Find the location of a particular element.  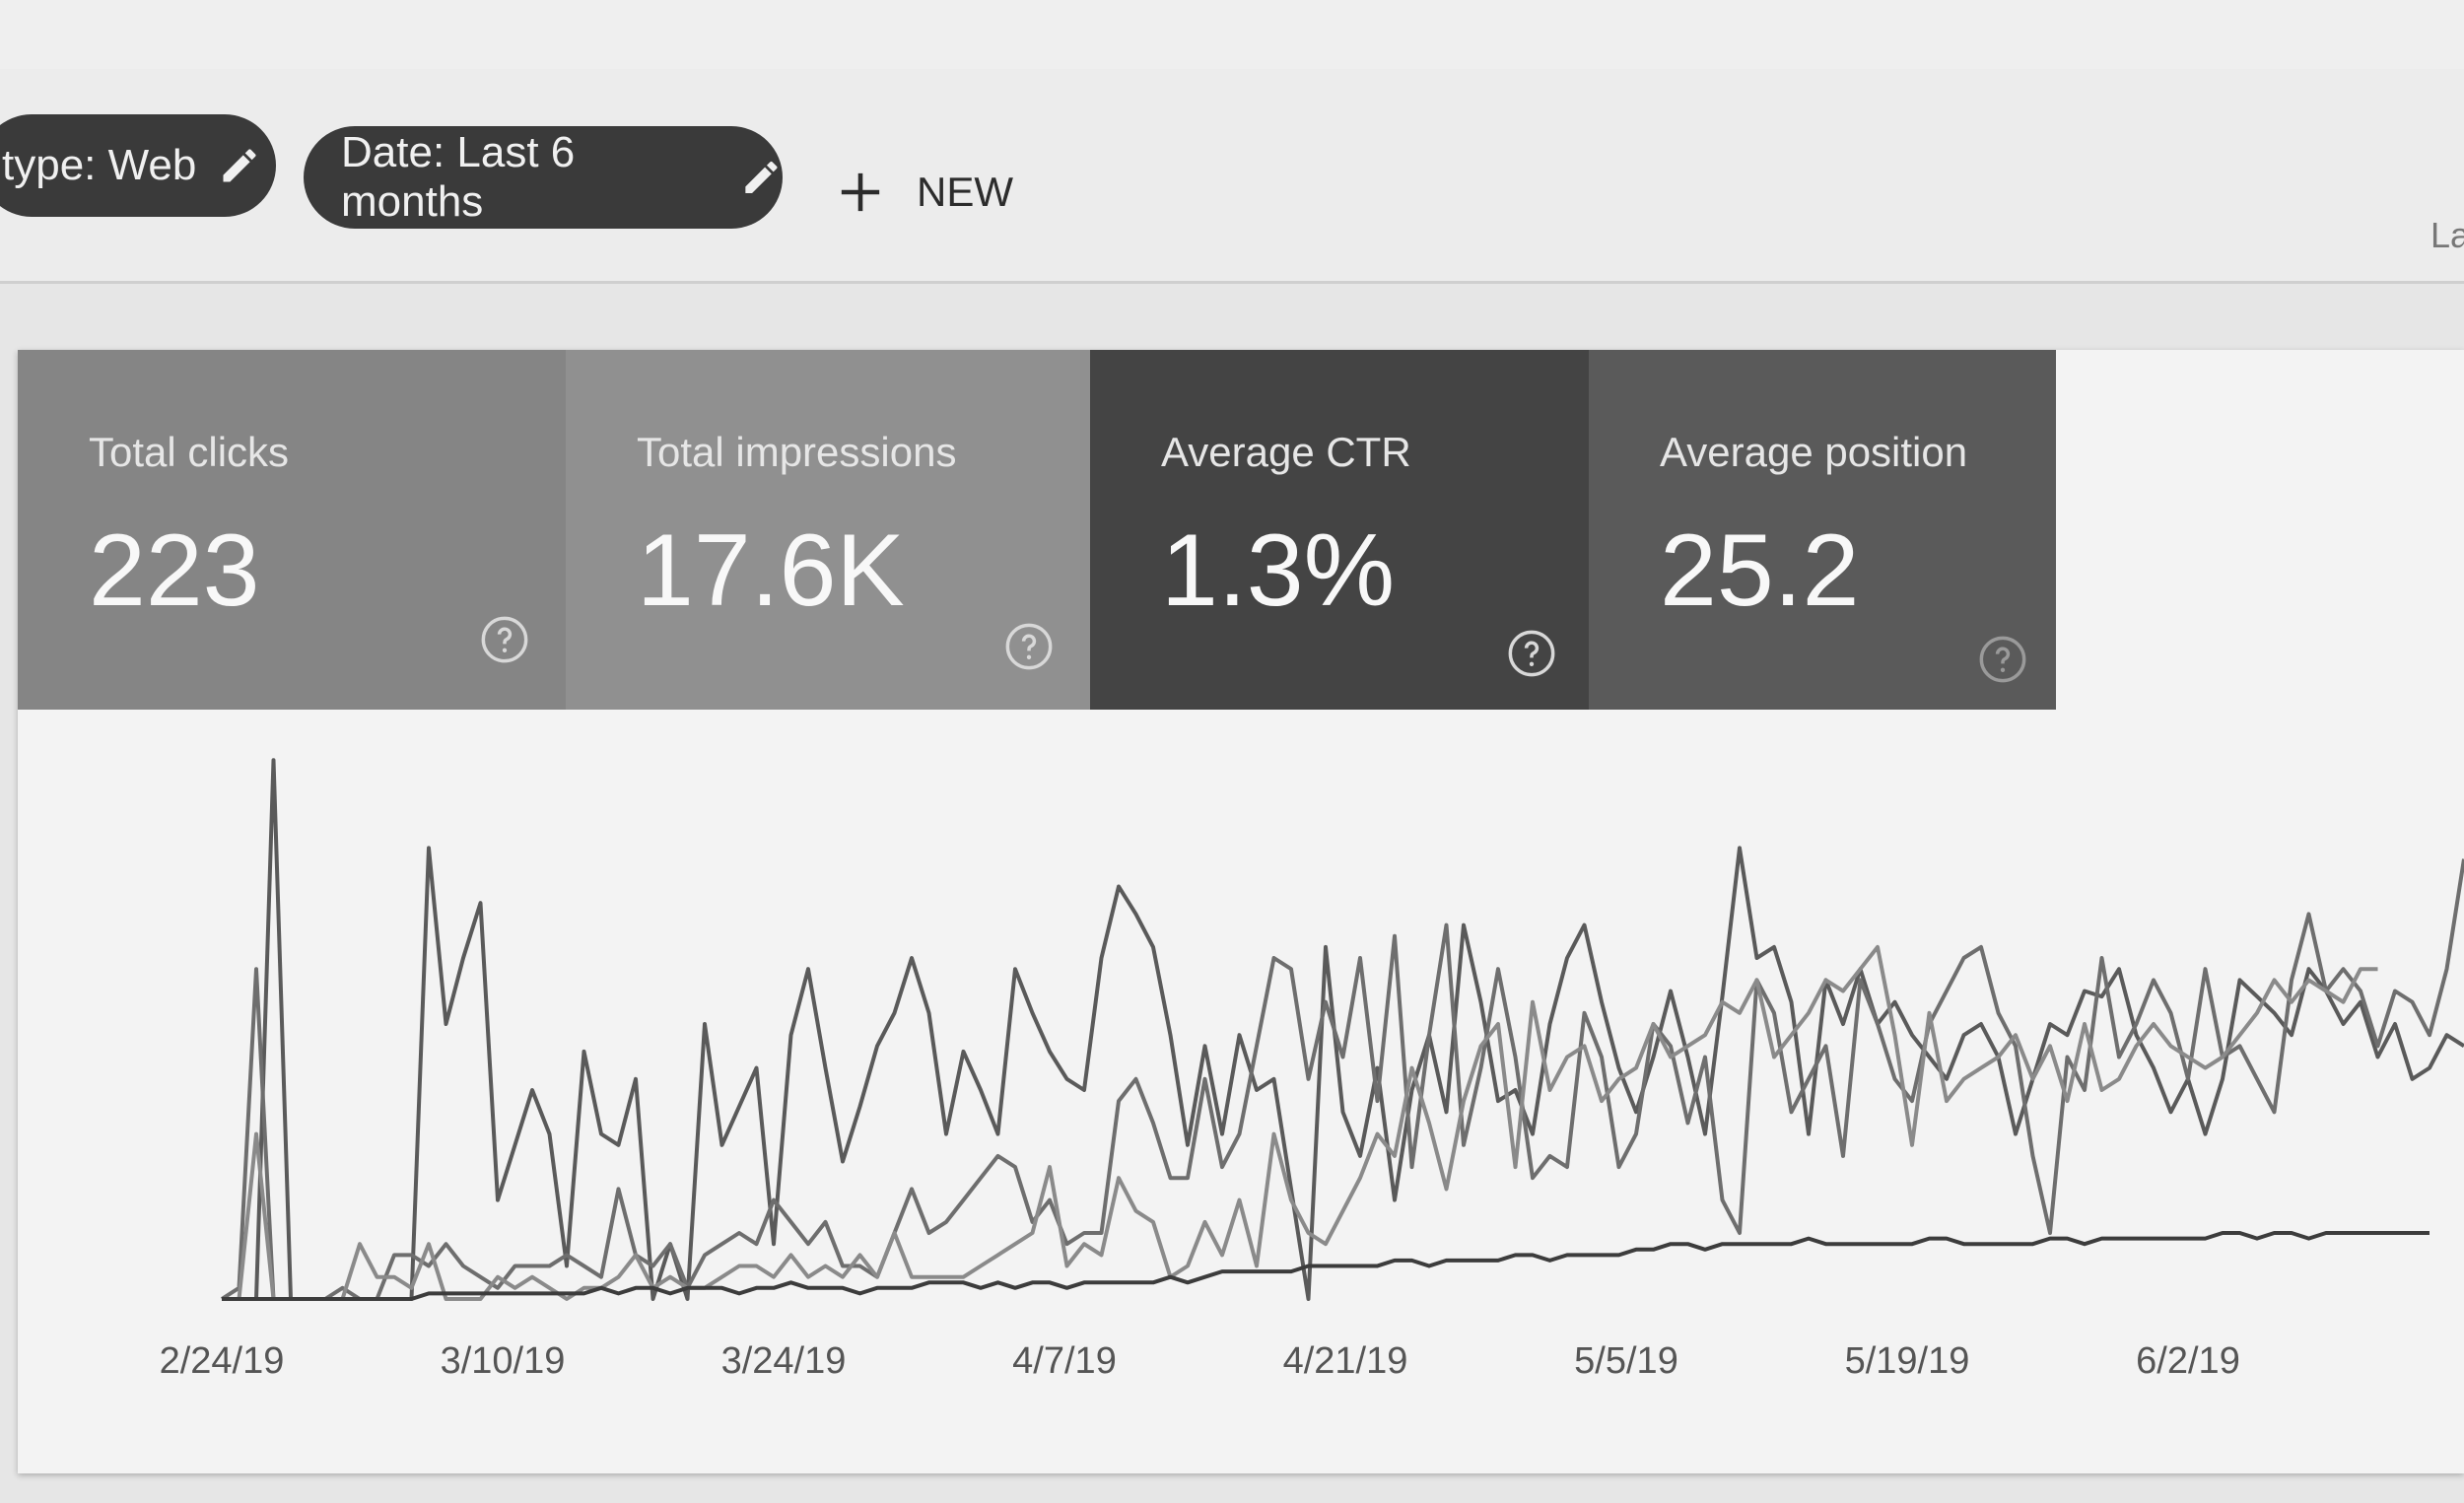

x-tick-label: 4/21/19 is located at coordinates (1345, 1361).